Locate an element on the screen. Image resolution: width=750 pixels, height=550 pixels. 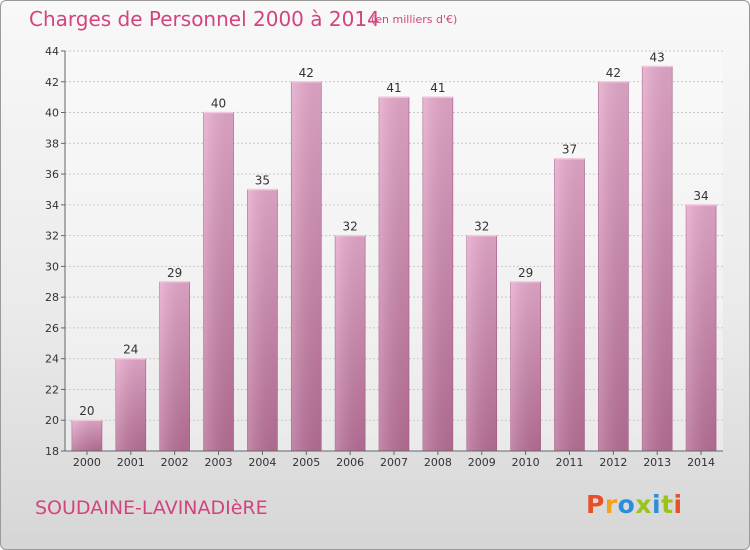
x-tick-label-2003: 2003 is located at coordinates (219, 462).